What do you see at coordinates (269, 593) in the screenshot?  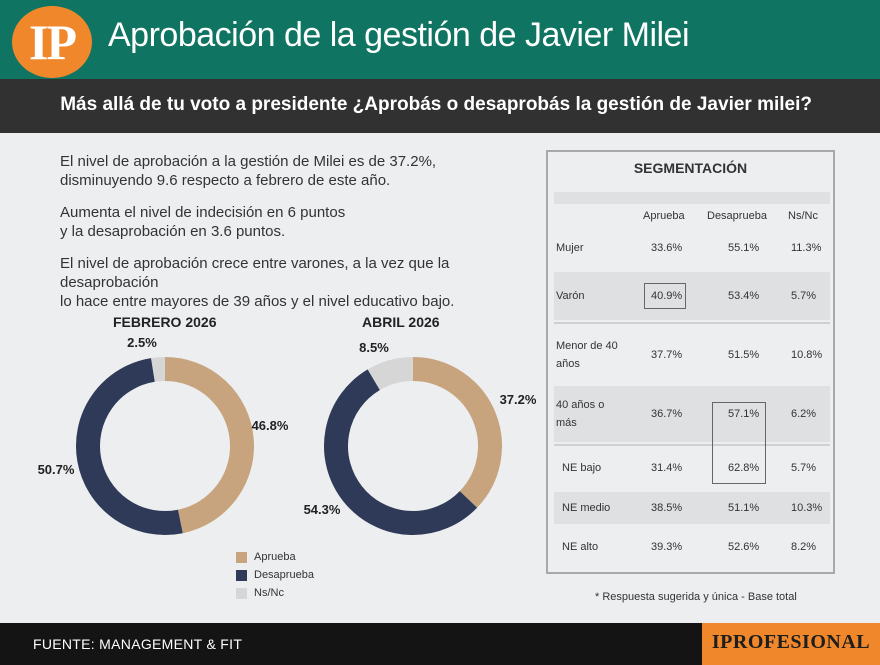 I see `legend-label: Ns/Nc` at bounding box center [269, 593].